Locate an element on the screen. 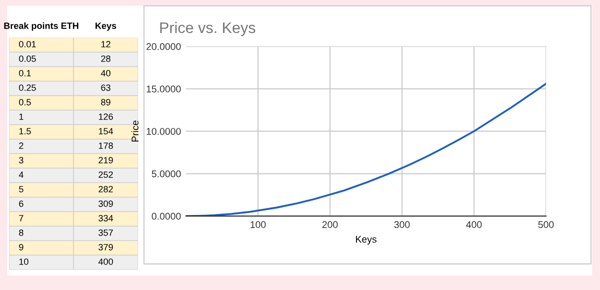 The width and height of the screenshot is (600, 290). data-label: 3 is located at coordinates (21, 160).